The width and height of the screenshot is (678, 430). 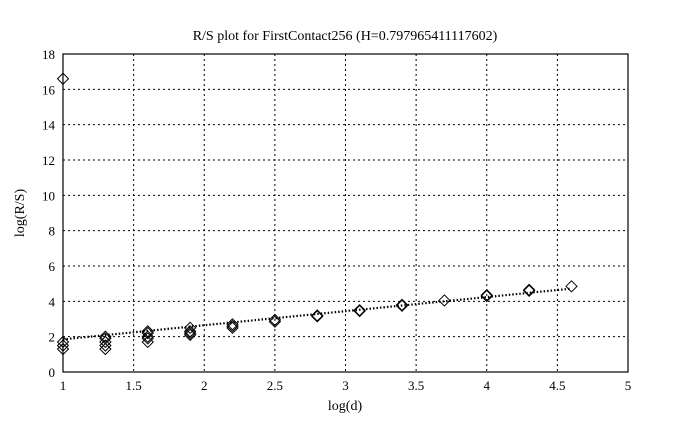 What do you see at coordinates (416, 385) in the screenshot?
I see `x-tick-label: 3.5` at bounding box center [416, 385].